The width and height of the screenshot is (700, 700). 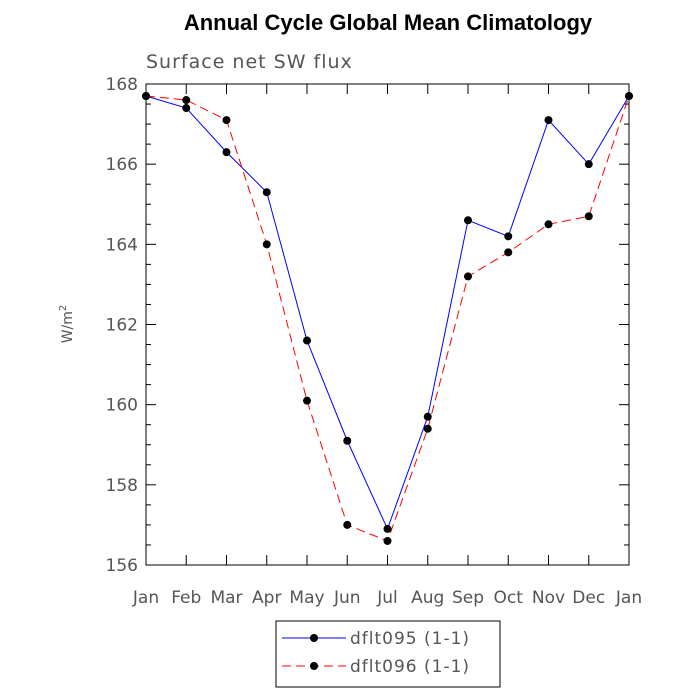 What do you see at coordinates (122, 245) in the screenshot?
I see `y-tick-label: 164` at bounding box center [122, 245].